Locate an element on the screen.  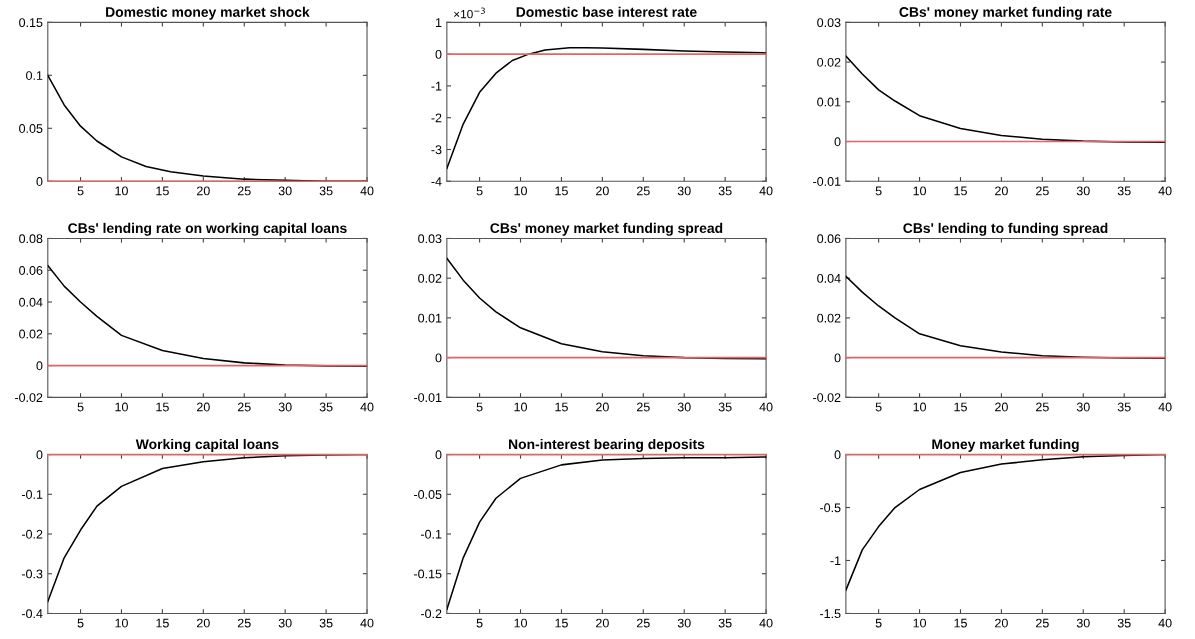
chart-title: Money market funding is located at coordinates (1005, 445).